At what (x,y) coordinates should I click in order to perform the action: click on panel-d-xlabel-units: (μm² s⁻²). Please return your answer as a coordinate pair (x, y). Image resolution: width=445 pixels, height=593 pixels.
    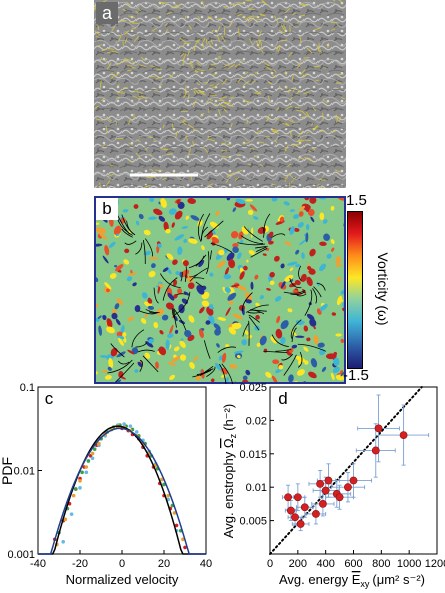
    Looking at the image, I should click on (398, 579).